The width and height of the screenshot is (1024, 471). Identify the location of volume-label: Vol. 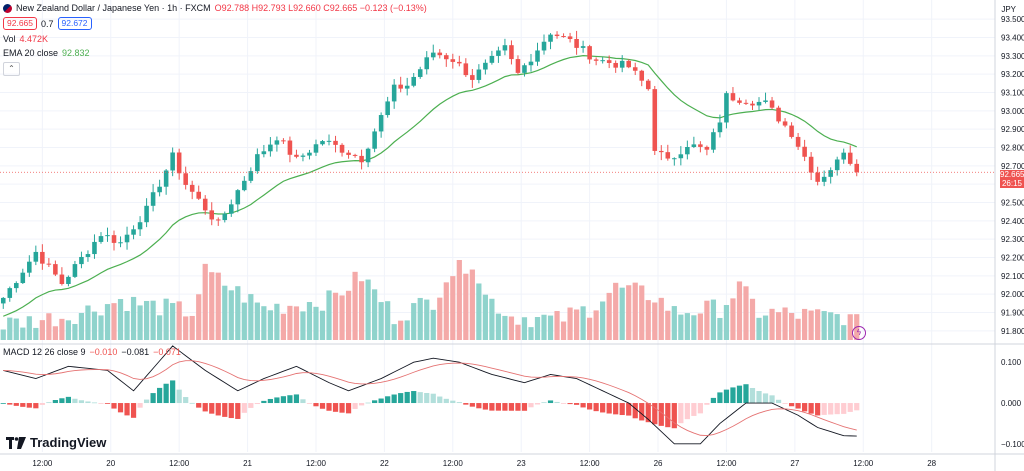
(9, 39).